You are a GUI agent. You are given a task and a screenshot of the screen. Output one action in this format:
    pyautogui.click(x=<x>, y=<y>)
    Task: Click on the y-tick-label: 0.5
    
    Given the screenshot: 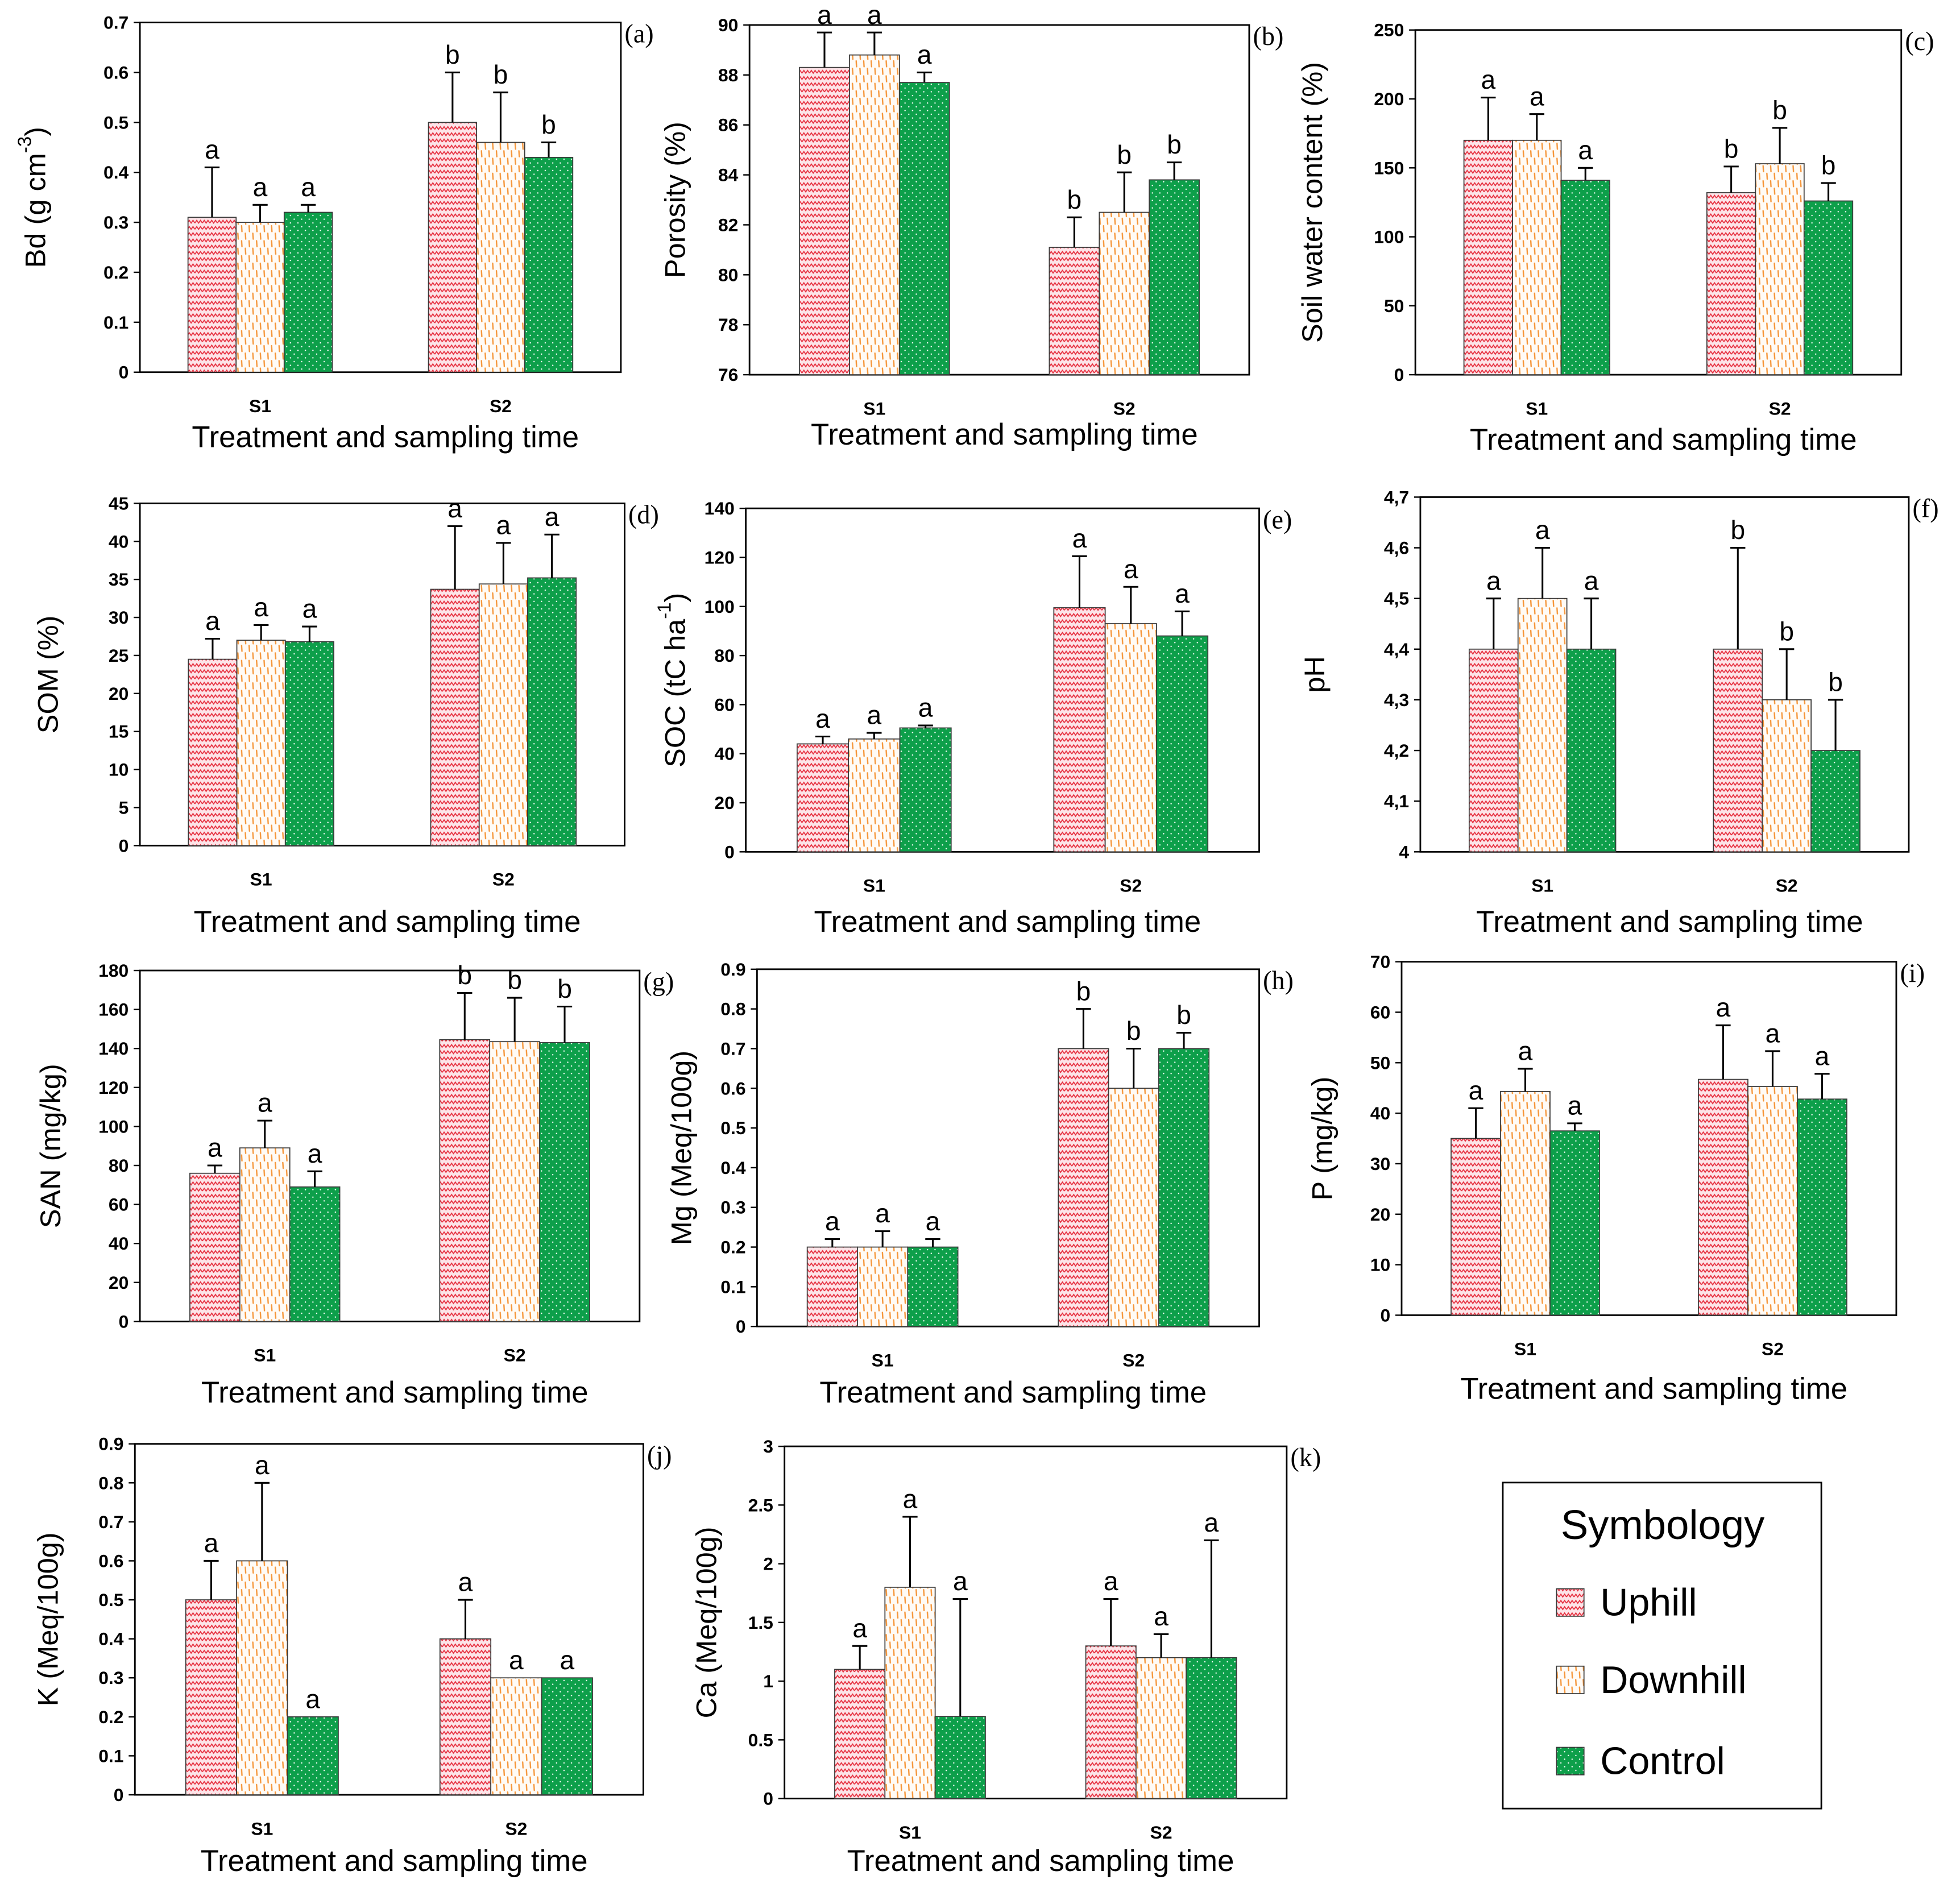 What is the action you would take?
    pyautogui.click(x=110, y=1600)
    